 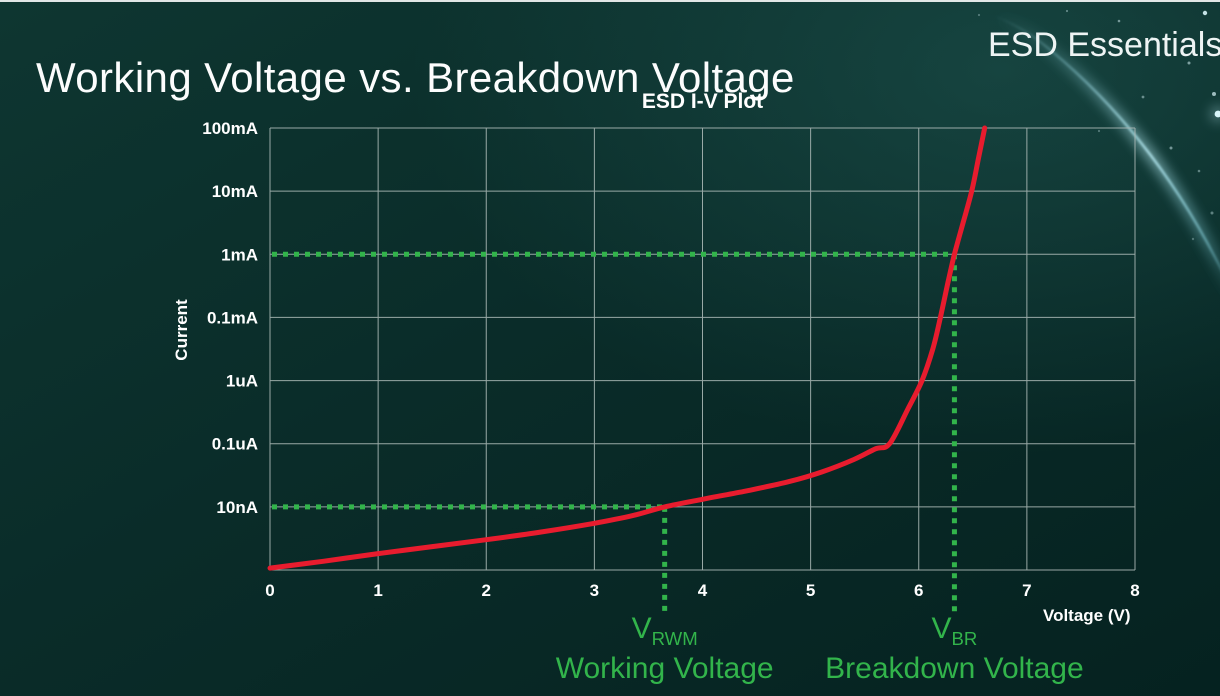 What do you see at coordinates (377, 590) in the screenshot?
I see `svg-text: 1` at bounding box center [377, 590].